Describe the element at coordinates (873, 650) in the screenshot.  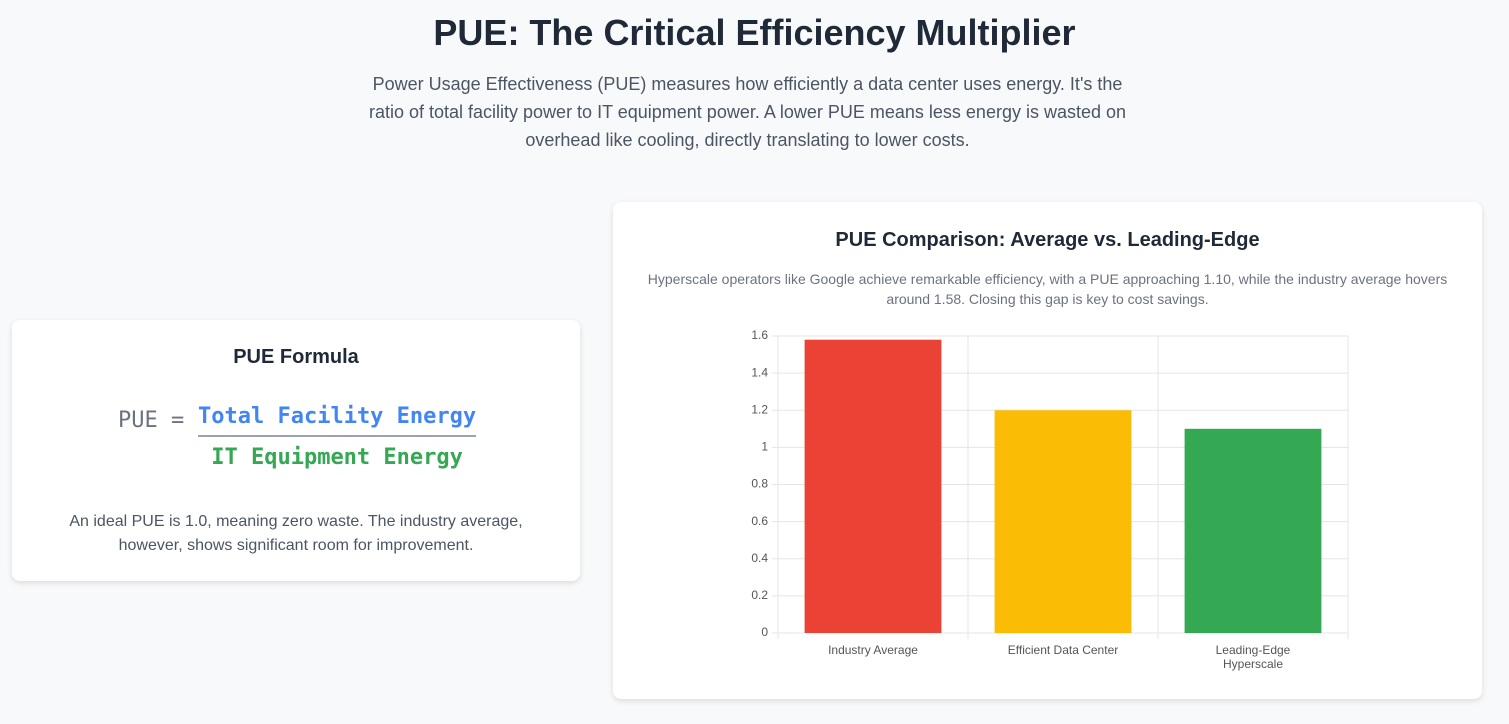
I see `x-tick-label: Industry Average` at that location.